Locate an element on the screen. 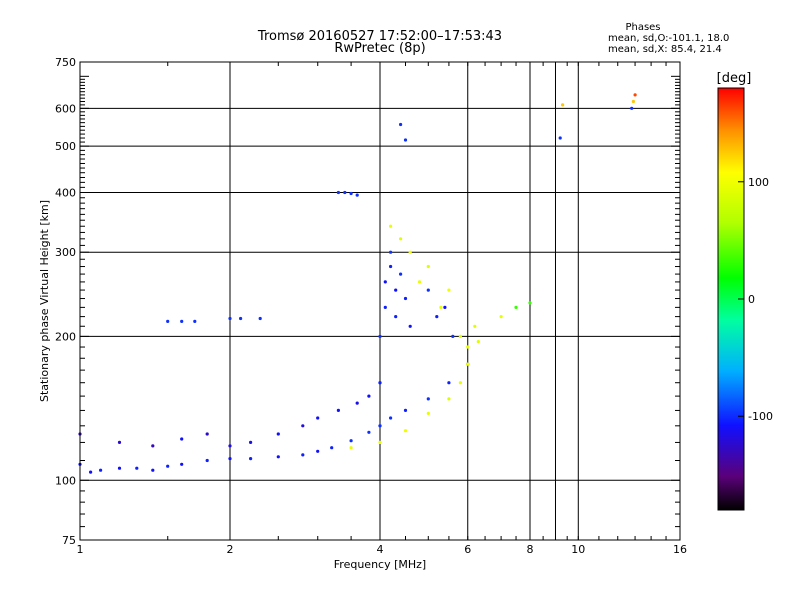  colorbar-ticks: 100 0 -100 is located at coordinates (755, 299).